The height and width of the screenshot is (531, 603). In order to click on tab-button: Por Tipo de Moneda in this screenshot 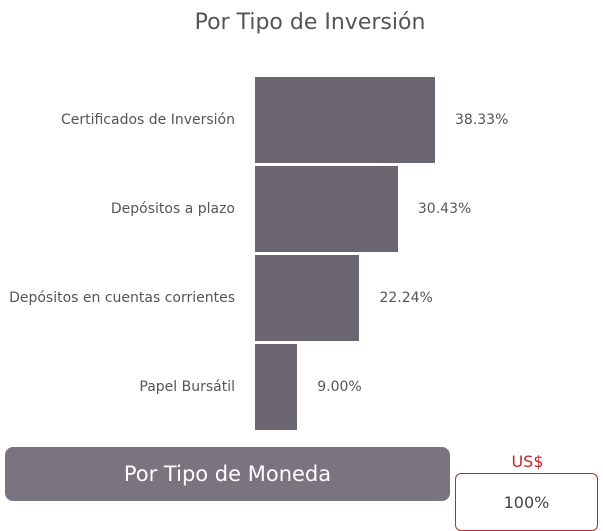, I will do `click(227, 474)`.